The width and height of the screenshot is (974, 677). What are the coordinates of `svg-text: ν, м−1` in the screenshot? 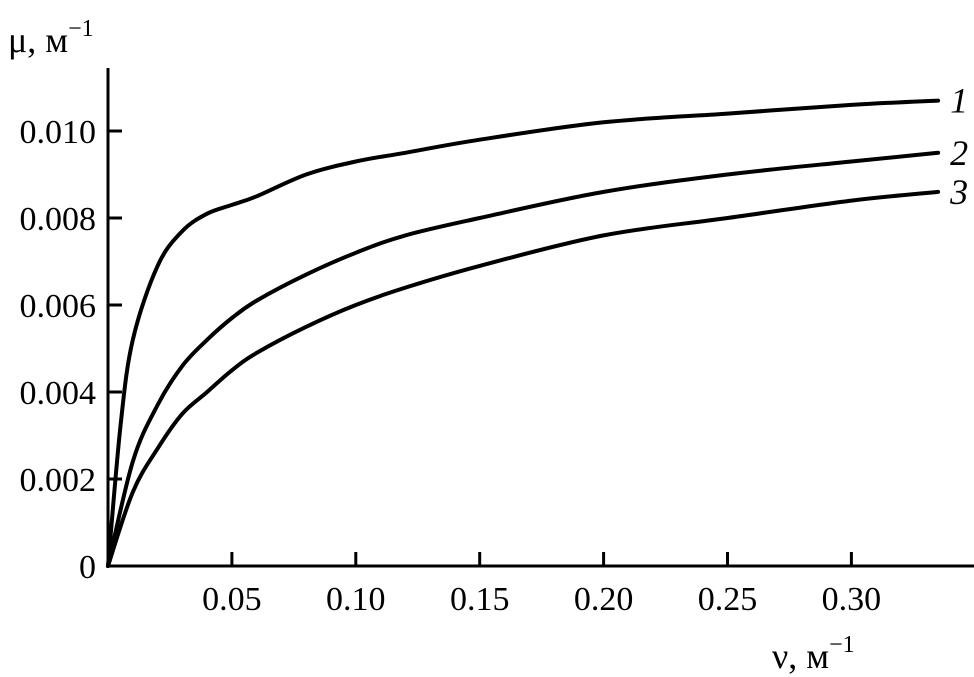 It's located at (813, 654).